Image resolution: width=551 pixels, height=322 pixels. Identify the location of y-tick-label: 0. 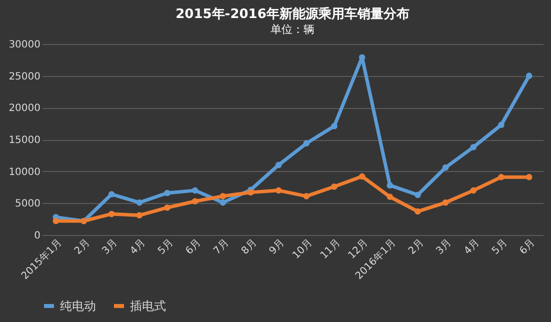
(37, 236).